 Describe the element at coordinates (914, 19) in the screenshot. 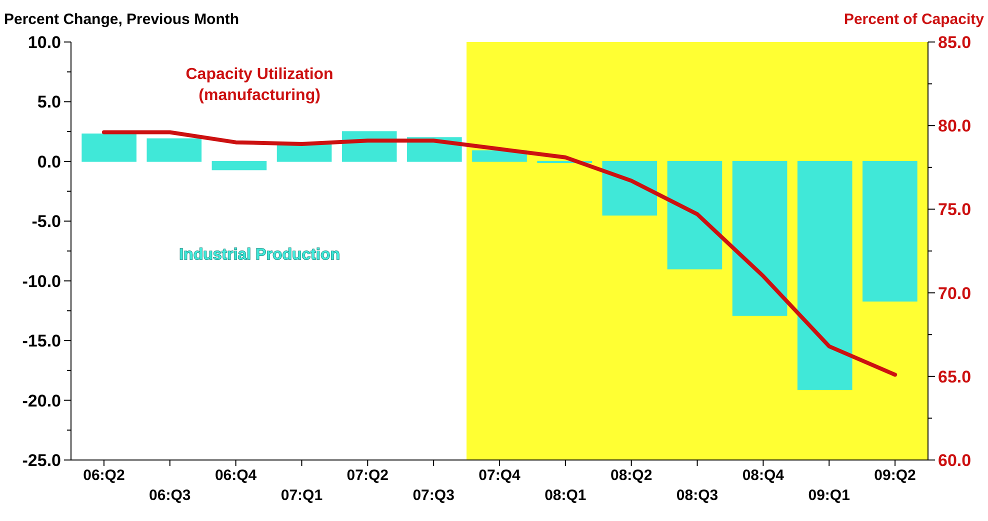

I see `y2-axis-title: Percent of Capacity` at that location.